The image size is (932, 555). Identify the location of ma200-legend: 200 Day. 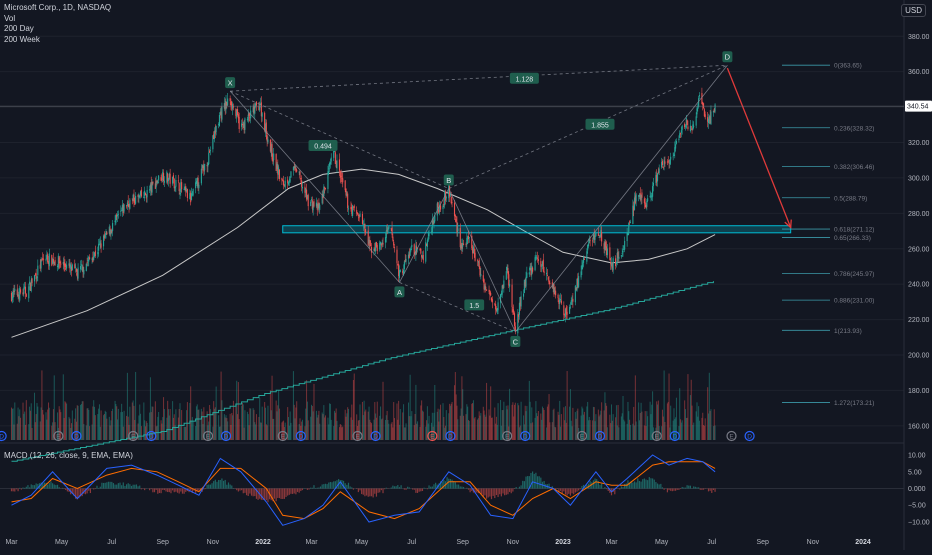
(57, 29).